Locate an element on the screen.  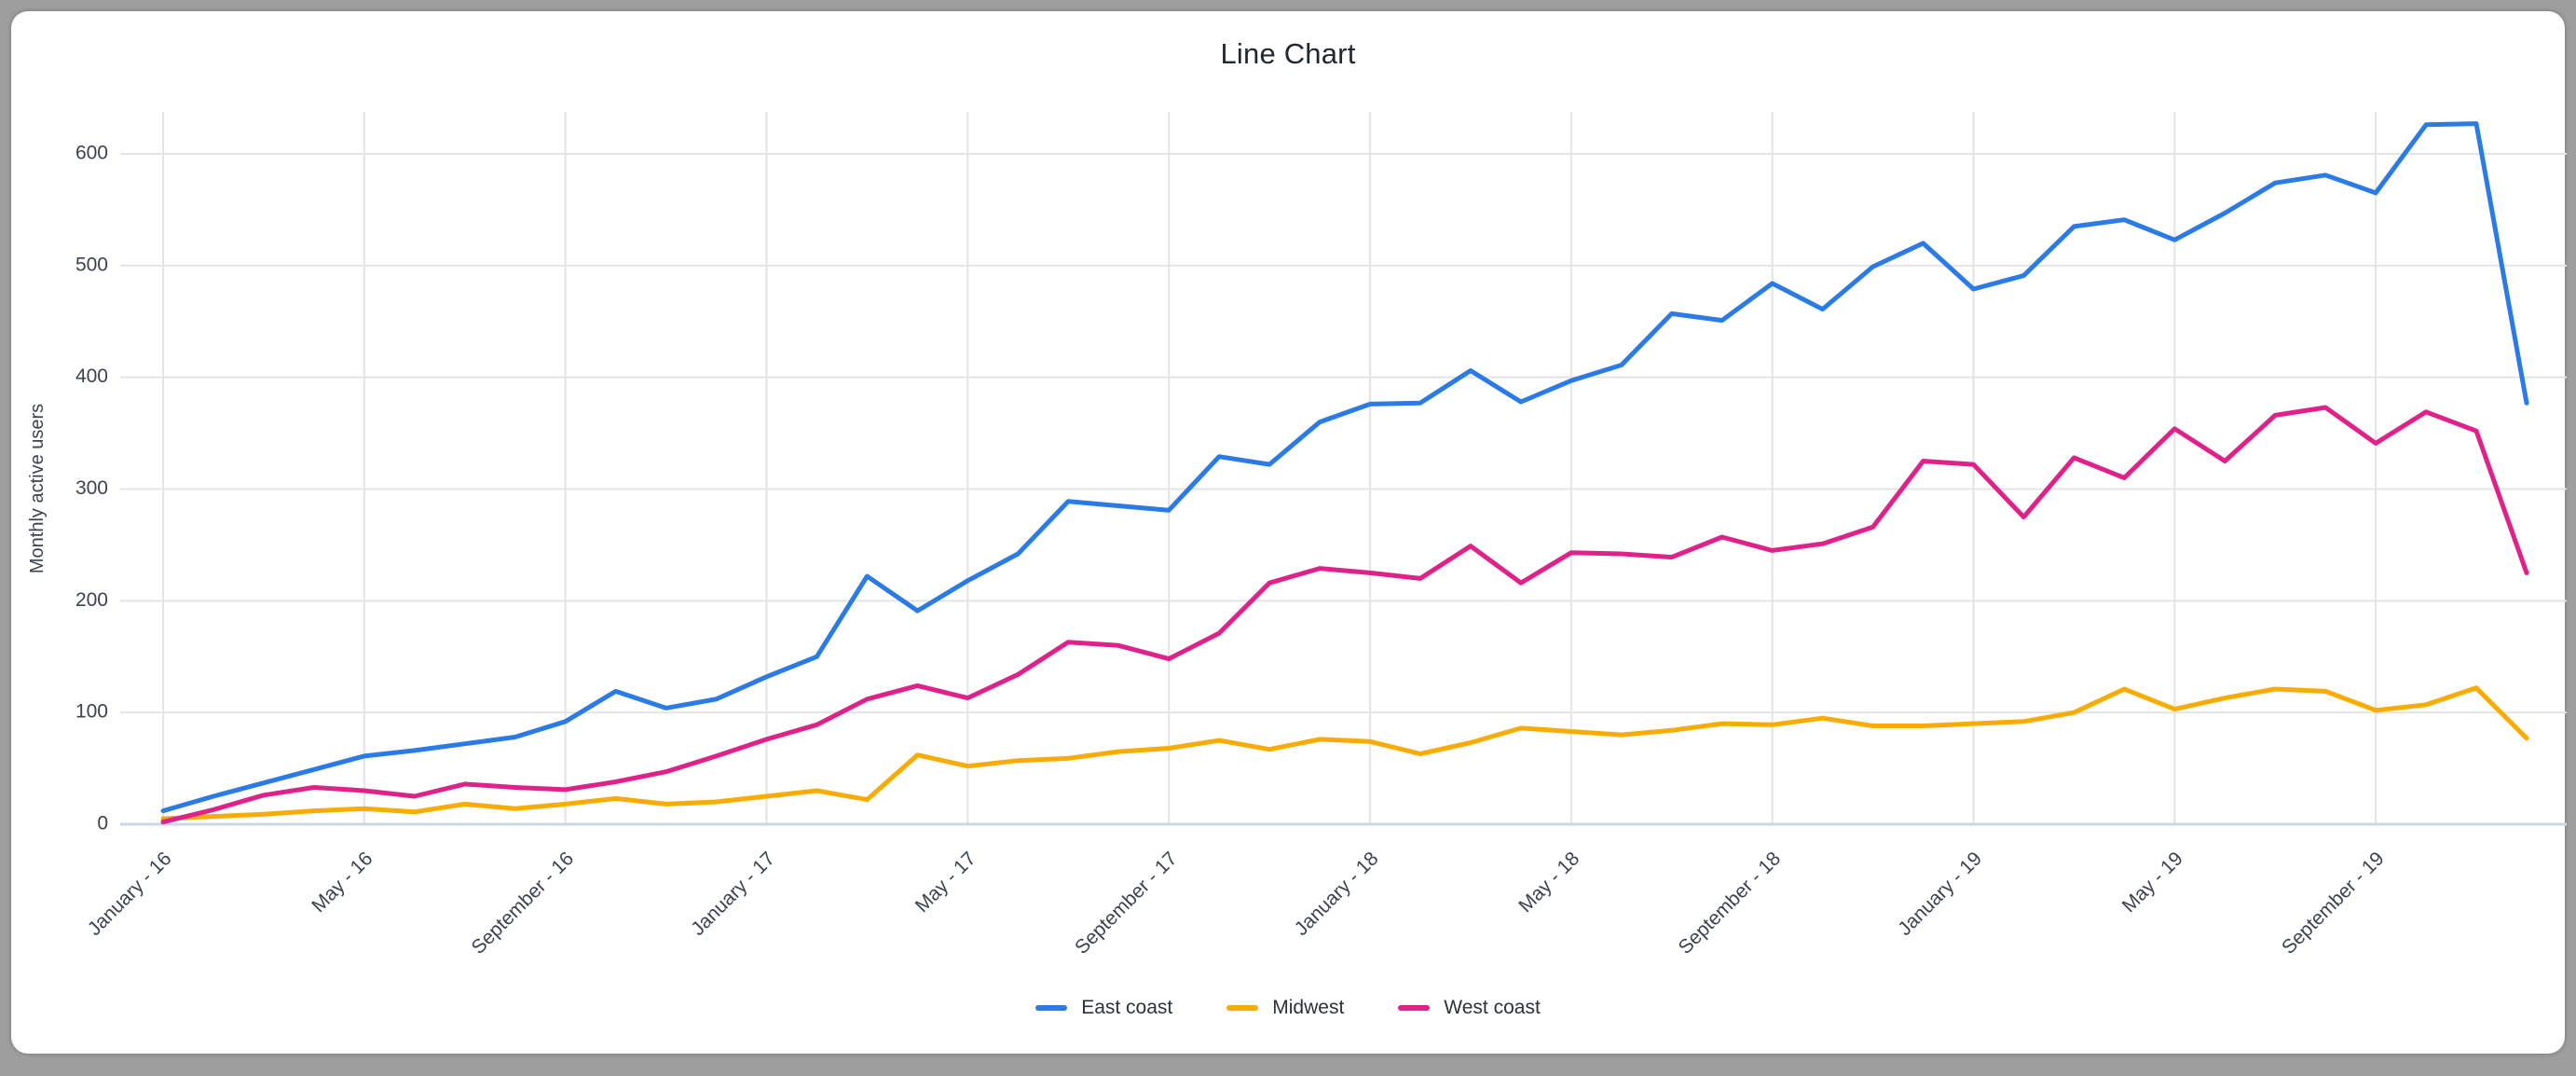
x-tick-label: January - 16 is located at coordinates (130, 894).